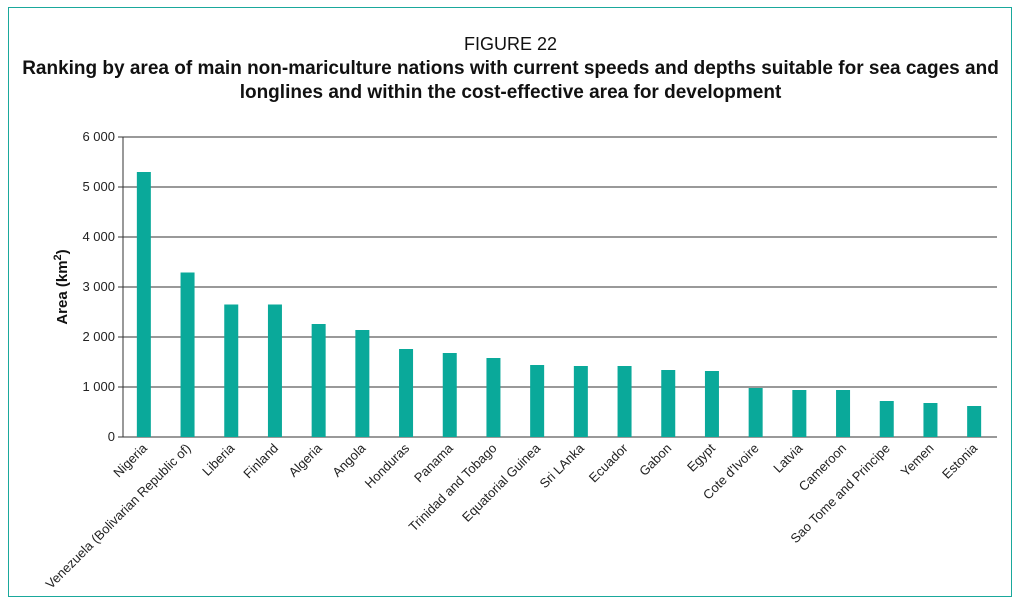 This screenshot has height=602, width=1021. I want to click on y-tick-label: 2 000, so click(98, 336).